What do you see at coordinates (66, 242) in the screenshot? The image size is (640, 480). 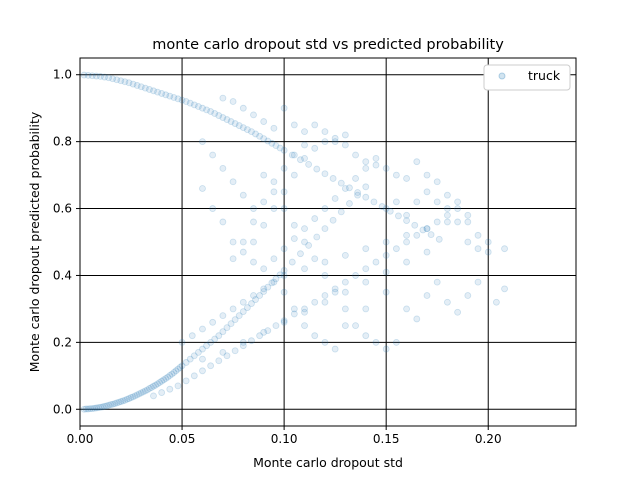 I see `y-axis-ticks: 0.0 0.2 0.4 0.6 0.8 1.0` at bounding box center [66, 242].